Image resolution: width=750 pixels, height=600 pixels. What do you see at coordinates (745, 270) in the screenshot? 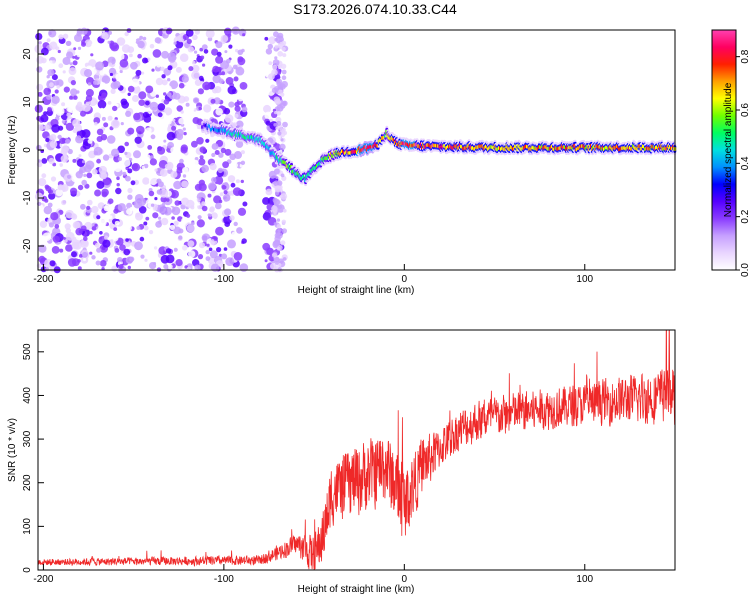
I see `colorbar-tick-label: 0.0` at bounding box center [745, 270].